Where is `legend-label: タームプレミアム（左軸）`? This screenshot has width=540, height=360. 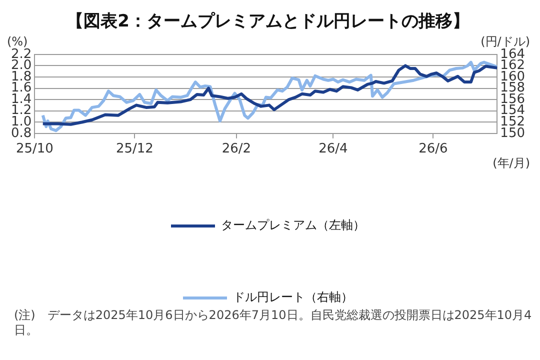
legend-label: タームプレミアム（左軸） is located at coordinates (293, 225).